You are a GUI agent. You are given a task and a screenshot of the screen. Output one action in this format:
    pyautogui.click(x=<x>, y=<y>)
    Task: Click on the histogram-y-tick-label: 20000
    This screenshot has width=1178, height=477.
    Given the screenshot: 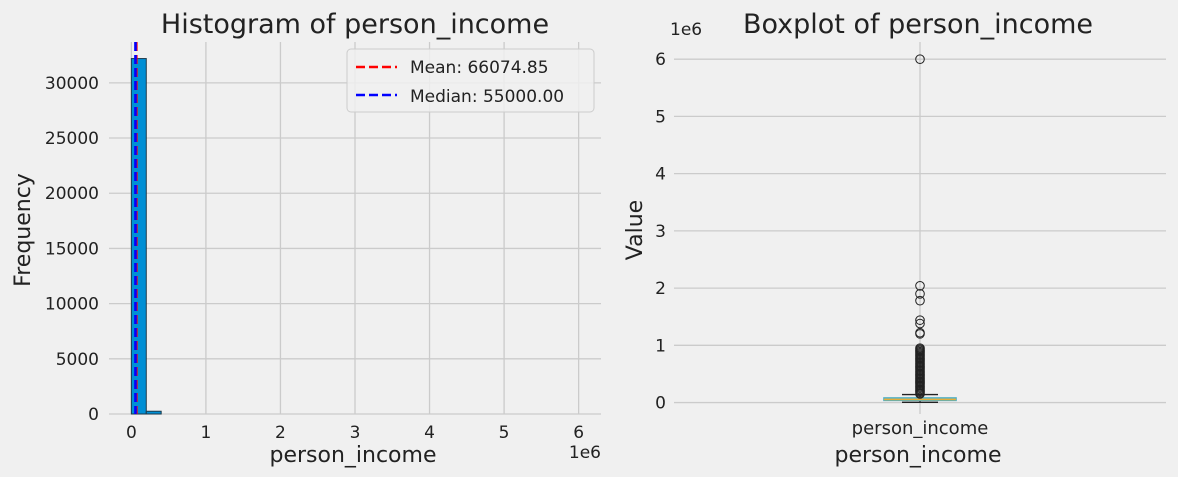 What is the action you would take?
    pyautogui.click(x=72, y=194)
    